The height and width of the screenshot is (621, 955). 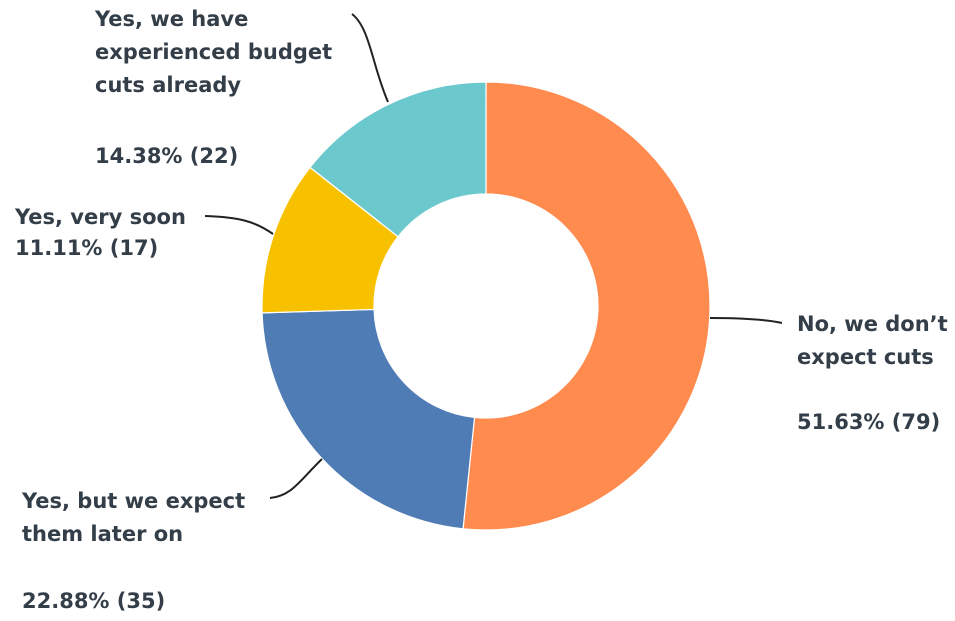 What do you see at coordinates (213, 52) in the screenshot?
I see `slice-label-already-cut-line-2: experienced budget` at bounding box center [213, 52].